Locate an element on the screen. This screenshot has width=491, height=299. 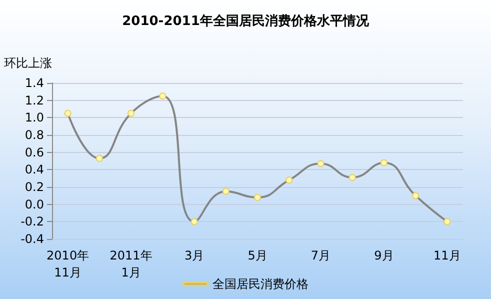
x-tick-label: 2011年 1月 is located at coordinates (131, 264).